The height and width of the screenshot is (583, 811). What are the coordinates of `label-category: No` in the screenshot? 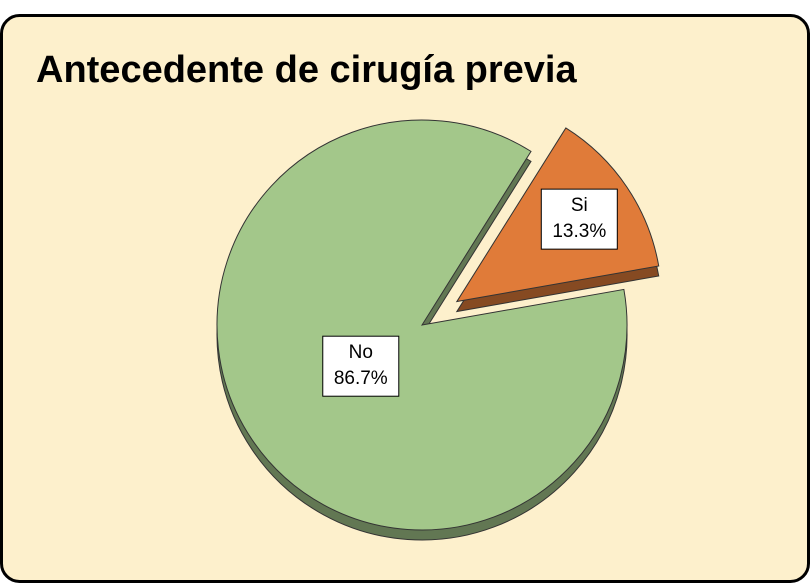 It's located at (361, 352).